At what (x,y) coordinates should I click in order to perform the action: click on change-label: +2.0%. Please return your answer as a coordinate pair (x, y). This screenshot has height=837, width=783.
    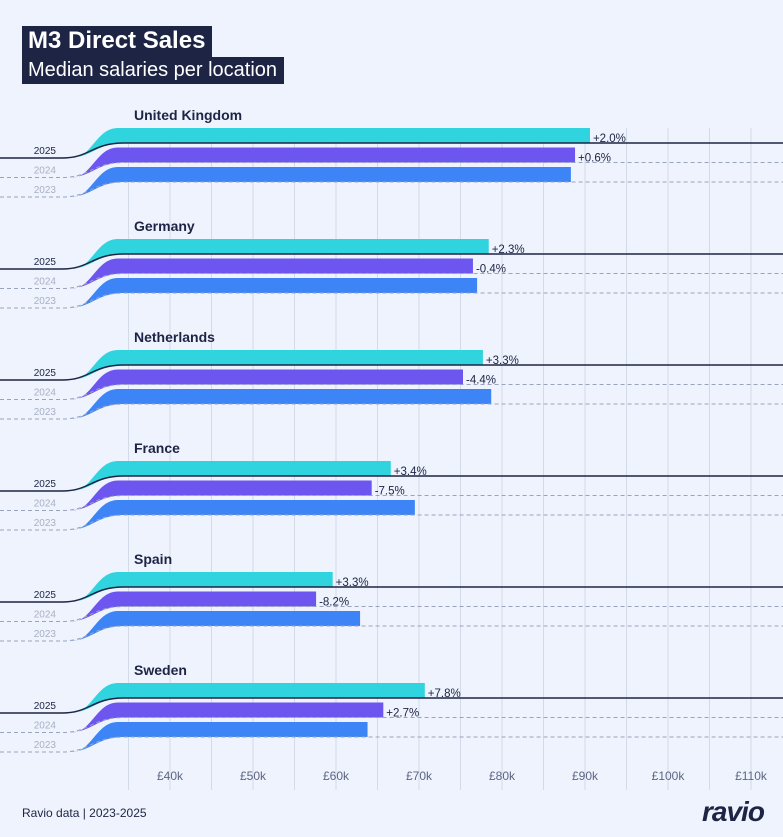
    Looking at the image, I should click on (609, 139).